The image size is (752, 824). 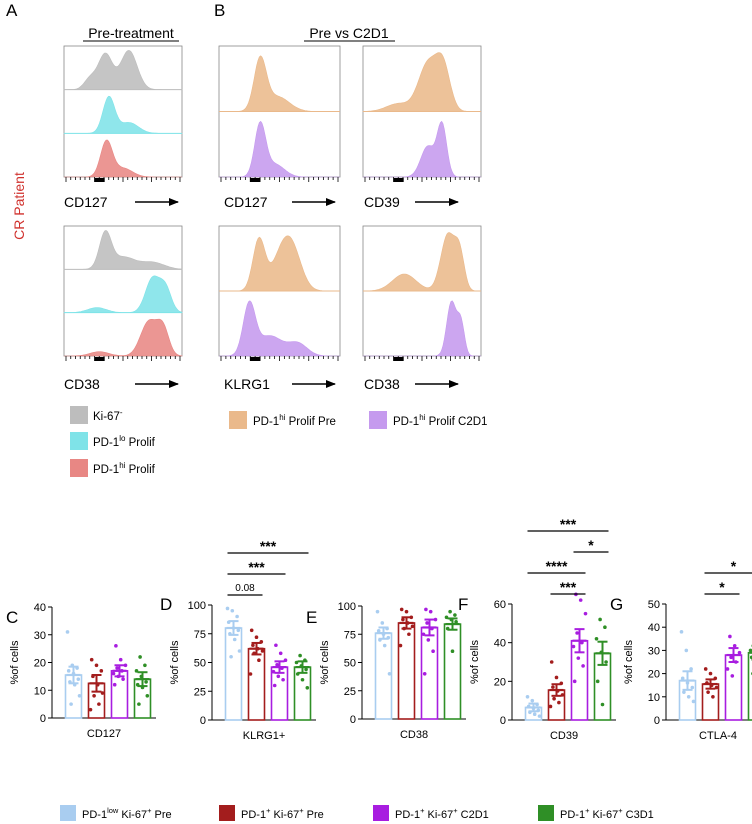 What do you see at coordinates (382, 202) in the screenshot?
I see `axis-label-b-top-right: CD39` at bounding box center [382, 202].